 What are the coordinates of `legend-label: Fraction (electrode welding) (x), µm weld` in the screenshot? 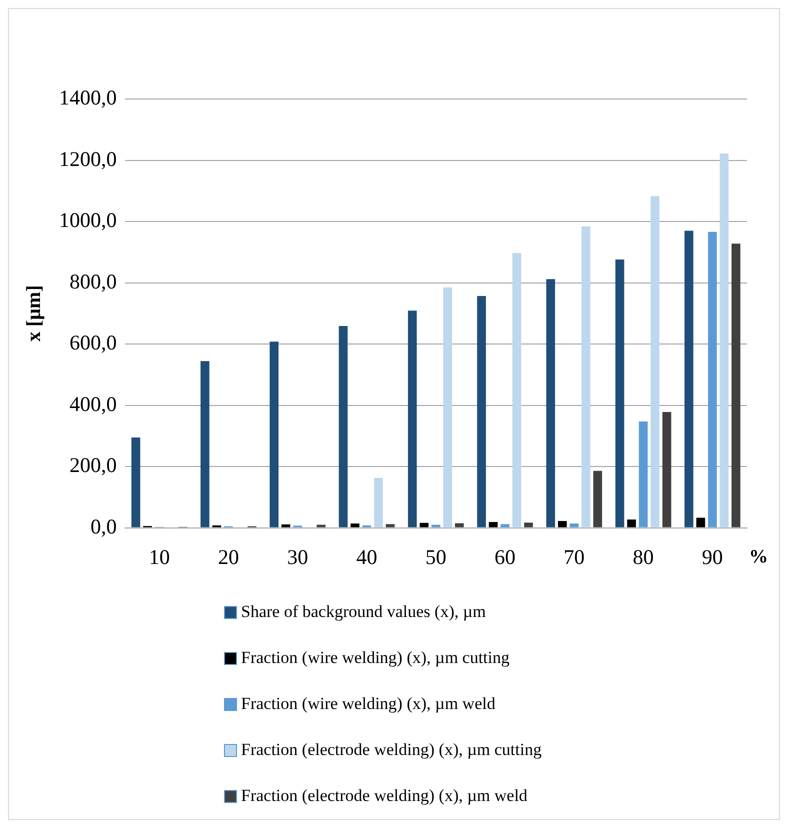 It's located at (384, 796).